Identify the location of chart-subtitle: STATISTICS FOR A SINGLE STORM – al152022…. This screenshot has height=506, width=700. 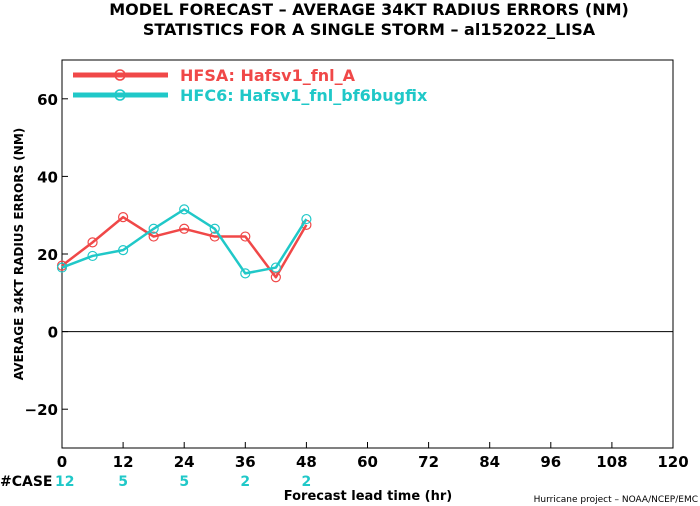
(369, 29).